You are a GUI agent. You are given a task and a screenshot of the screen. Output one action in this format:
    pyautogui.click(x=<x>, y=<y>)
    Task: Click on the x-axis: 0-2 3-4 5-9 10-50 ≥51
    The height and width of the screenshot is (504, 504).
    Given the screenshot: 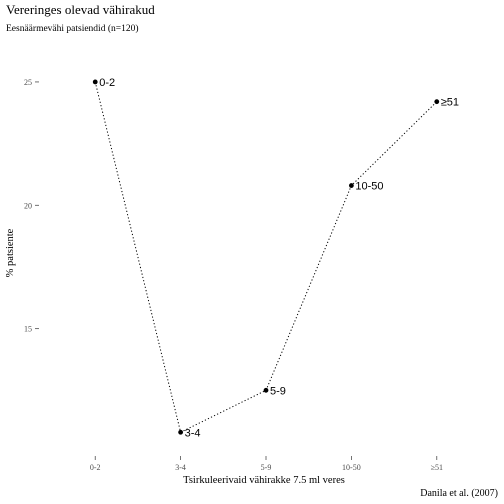 What is the action you would take?
    pyautogui.click(x=266, y=464)
    